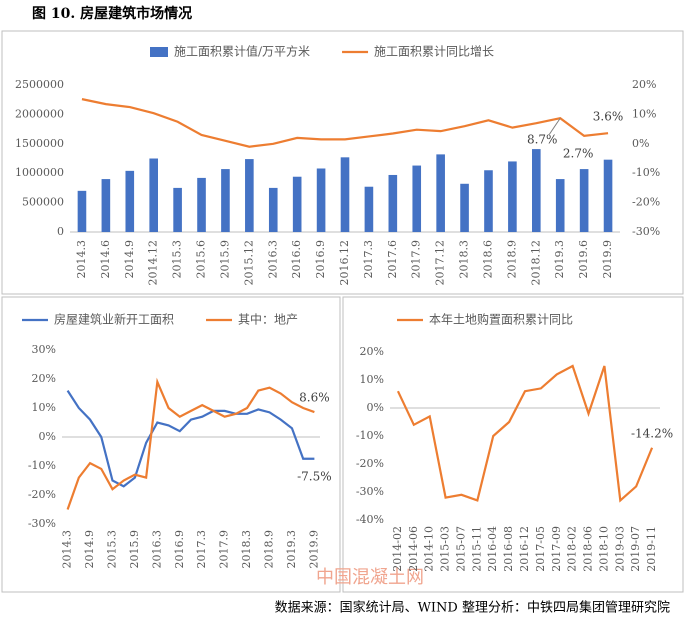 The image size is (685, 623). Describe the element at coordinates (81, 259) in the screenshot. I see `x-tick-label: 2014.3` at that location.